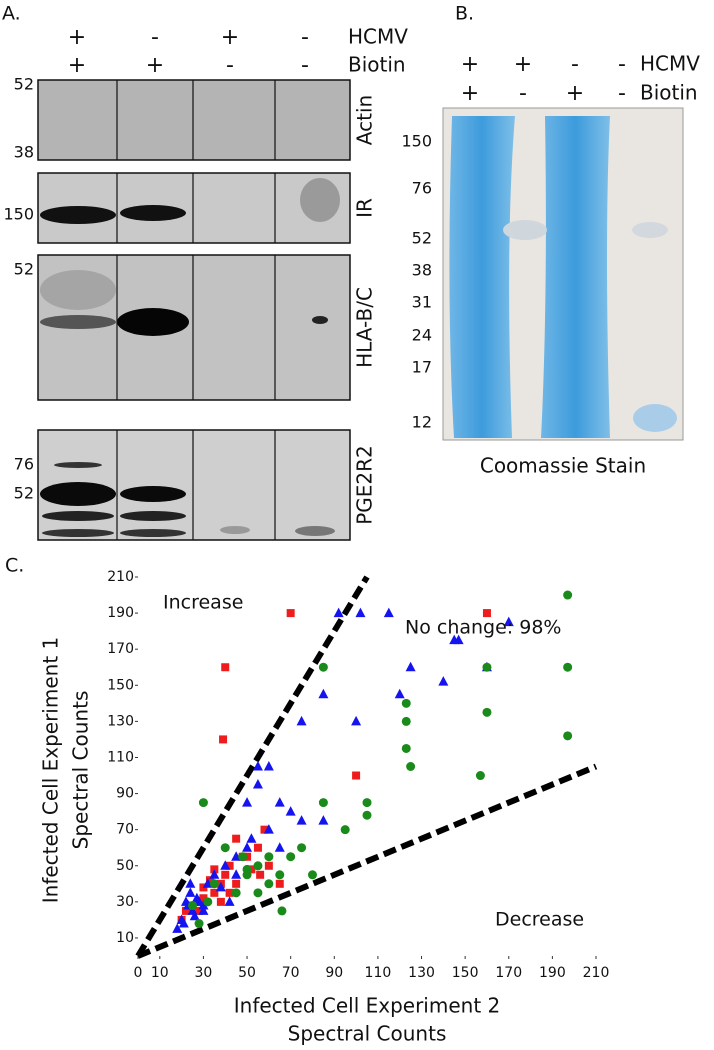 This screenshot has height=1050, width=714. What do you see at coordinates (51, 770) in the screenshot?
I see `y-axis-label: Infected Cell Experiment 1` at bounding box center [51, 770].